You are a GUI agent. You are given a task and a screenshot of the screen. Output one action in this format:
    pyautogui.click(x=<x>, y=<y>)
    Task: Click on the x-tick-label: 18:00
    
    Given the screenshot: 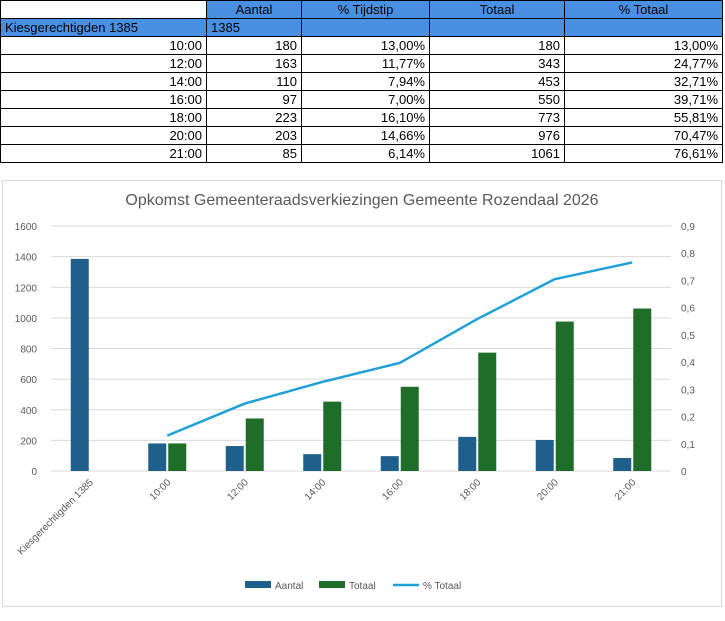 What is the action you would take?
    pyautogui.click(x=471, y=490)
    